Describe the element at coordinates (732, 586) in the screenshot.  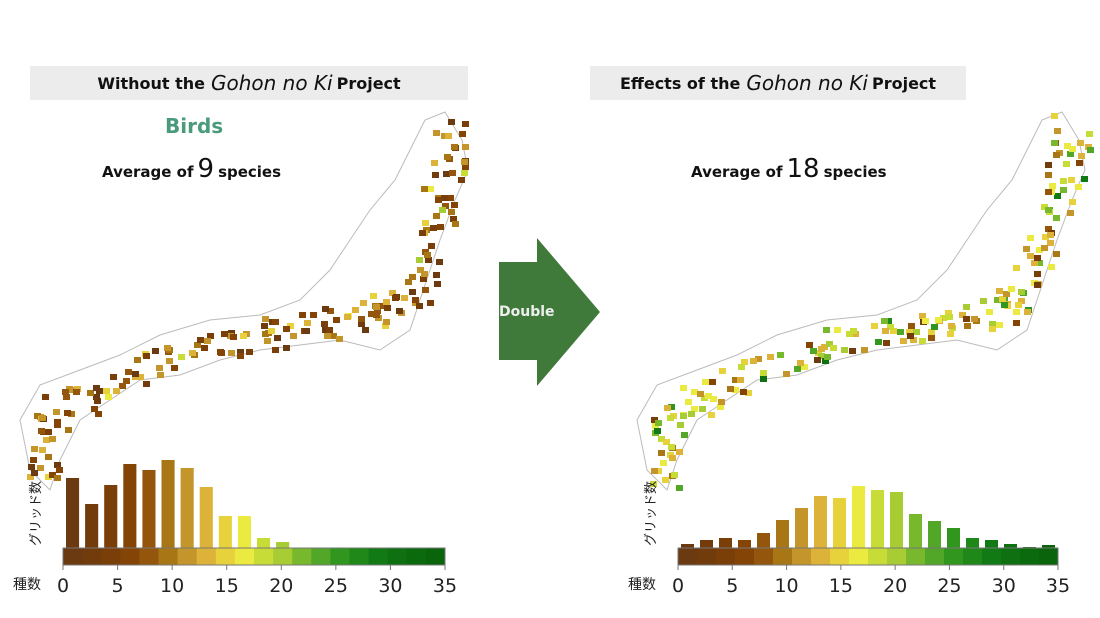
I see `x-tick-label: 5` at that location.